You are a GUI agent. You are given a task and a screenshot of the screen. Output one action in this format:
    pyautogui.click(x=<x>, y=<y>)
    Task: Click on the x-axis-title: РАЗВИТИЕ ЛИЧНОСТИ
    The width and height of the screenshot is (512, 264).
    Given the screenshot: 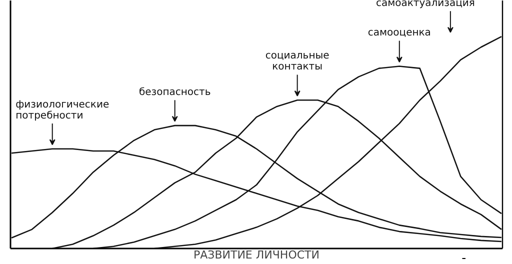 What is the action you would take?
    pyautogui.click(x=257, y=255)
    